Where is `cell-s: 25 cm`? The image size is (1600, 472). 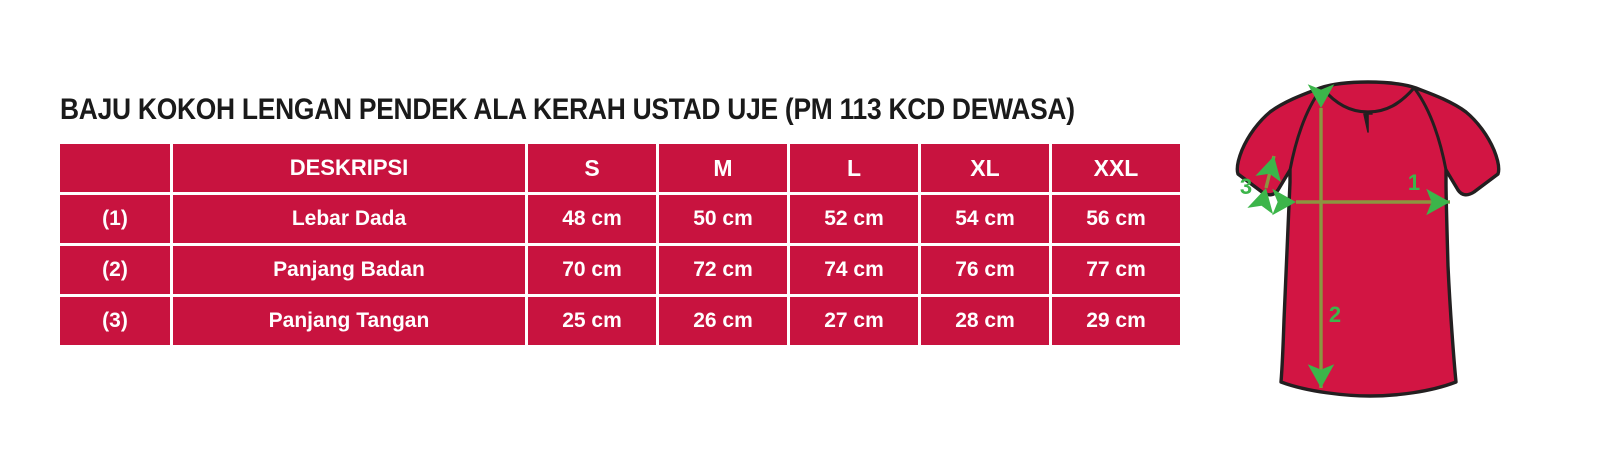
cell-s: 25 cm is located at coordinates (592, 321).